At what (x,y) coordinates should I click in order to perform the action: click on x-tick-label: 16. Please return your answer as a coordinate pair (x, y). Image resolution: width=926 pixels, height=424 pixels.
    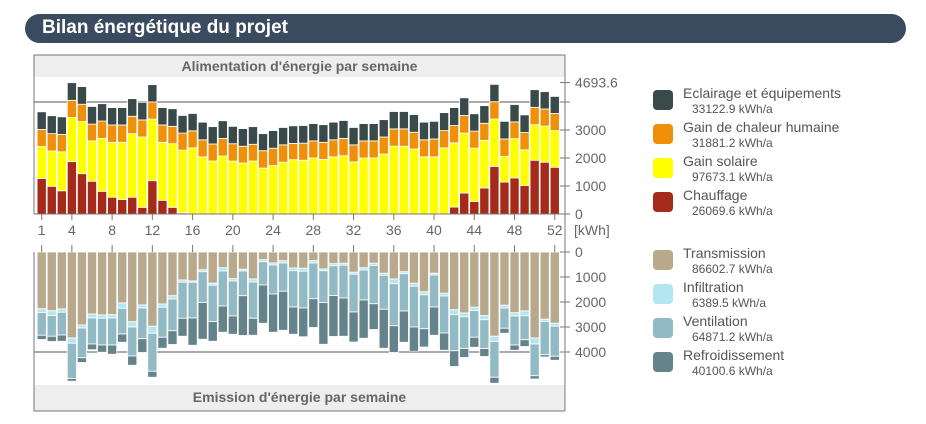
    Looking at the image, I should click on (193, 230).